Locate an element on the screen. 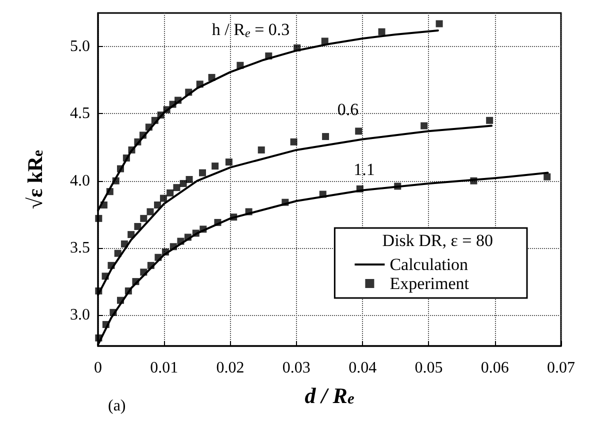 This screenshot has height=422, width=597. x-tick-label: 0.06 is located at coordinates (494, 368).